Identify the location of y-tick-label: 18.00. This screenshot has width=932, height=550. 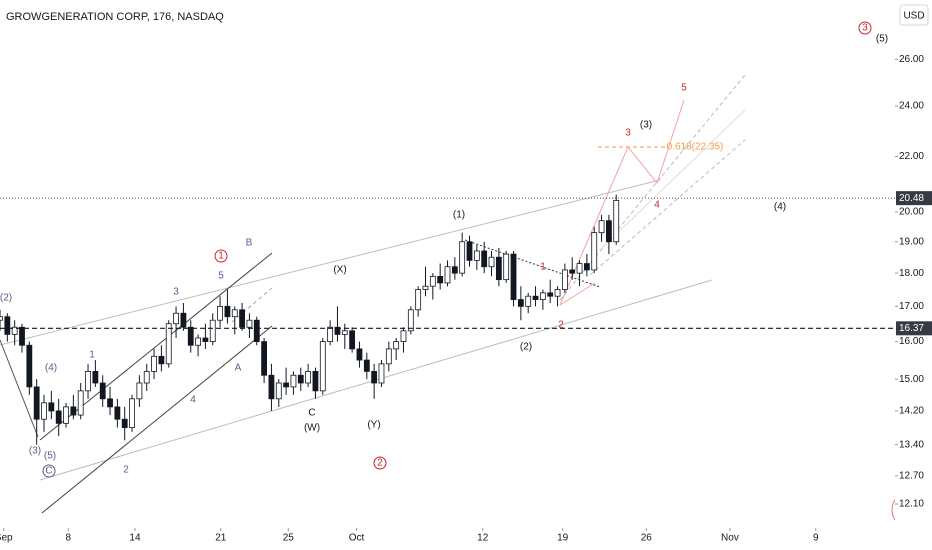
(911, 273).